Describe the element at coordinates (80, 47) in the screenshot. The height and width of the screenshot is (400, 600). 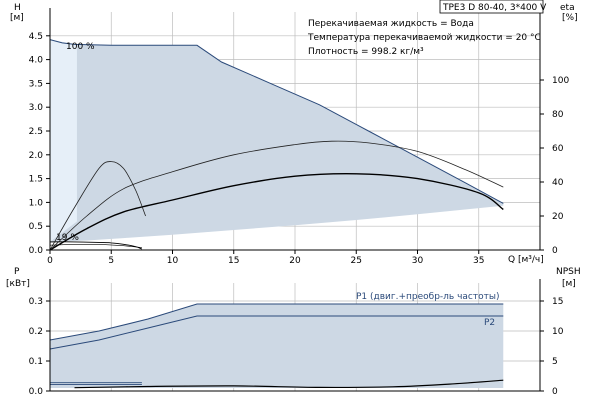
I see `speed-label-100: 100 %` at that location.